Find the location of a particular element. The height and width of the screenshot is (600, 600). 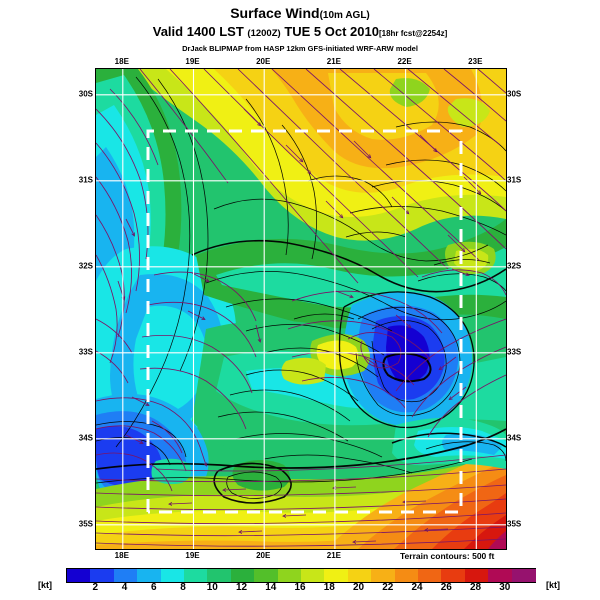

lat-label-right-0: 30S is located at coordinates (514, 94).